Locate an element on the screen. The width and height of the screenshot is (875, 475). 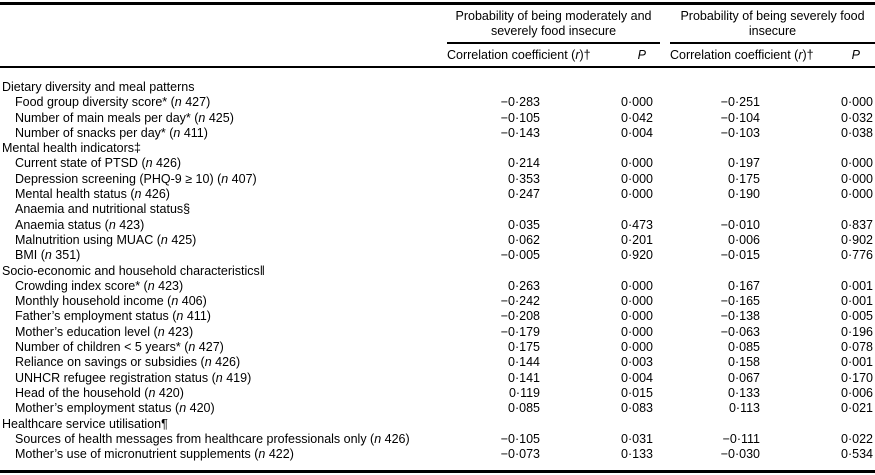
corr-value-moderate-severe: 0·214 is located at coordinates (524, 163).